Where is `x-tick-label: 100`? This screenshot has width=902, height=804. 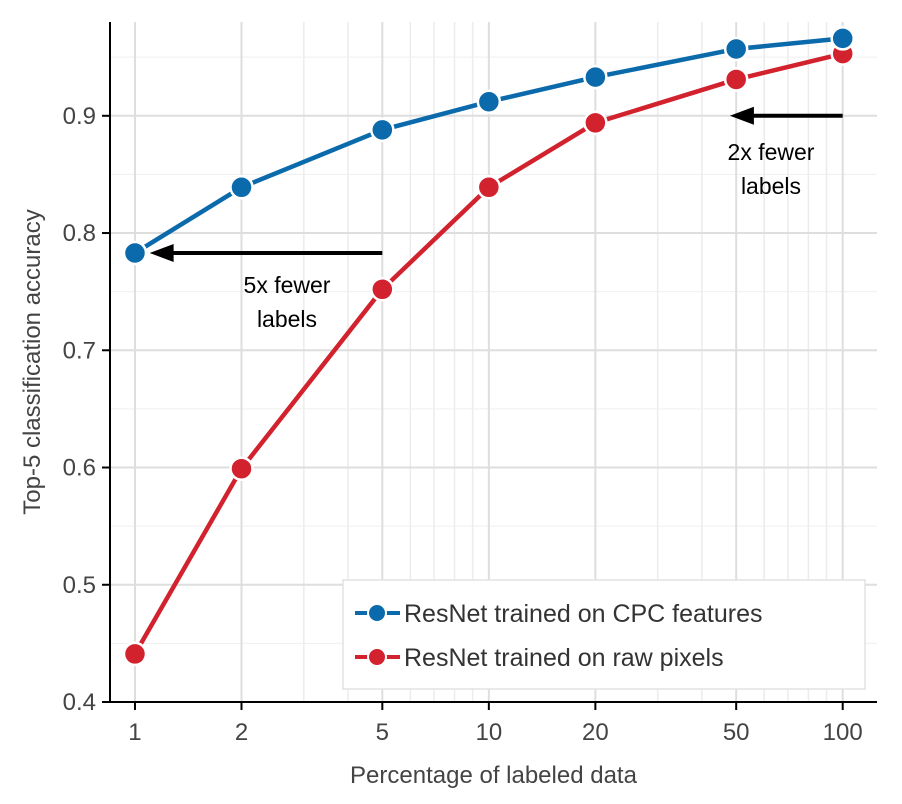 x-tick-label: 100 is located at coordinates (843, 732).